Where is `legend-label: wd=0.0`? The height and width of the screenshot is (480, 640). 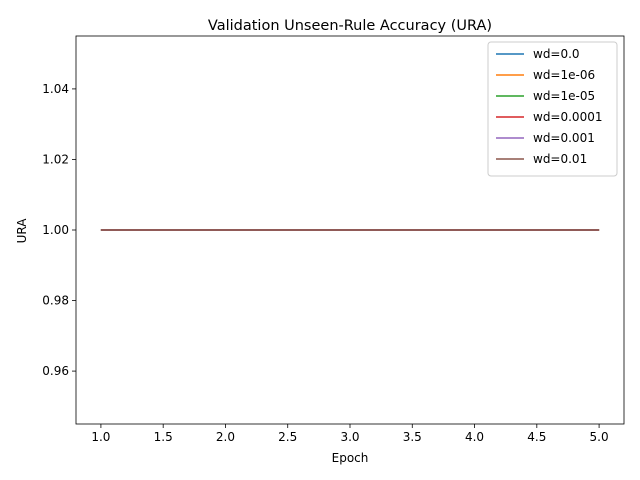 legend-label: wd=0.0 is located at coordinates (556, 54).